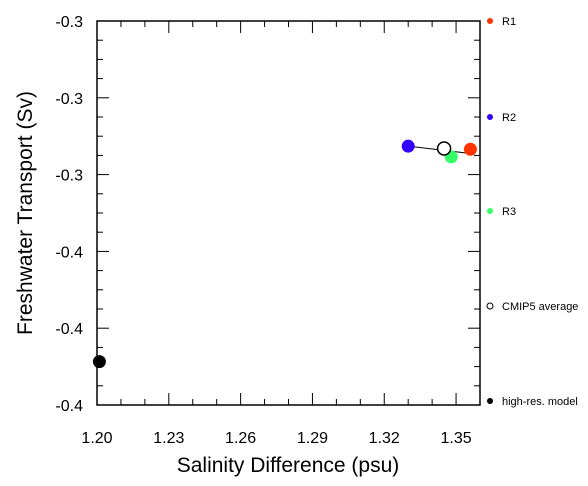  Describe the element at coordinates (455, 438) in the screenshot. I see `x-tick-label: 1.35` at that location.